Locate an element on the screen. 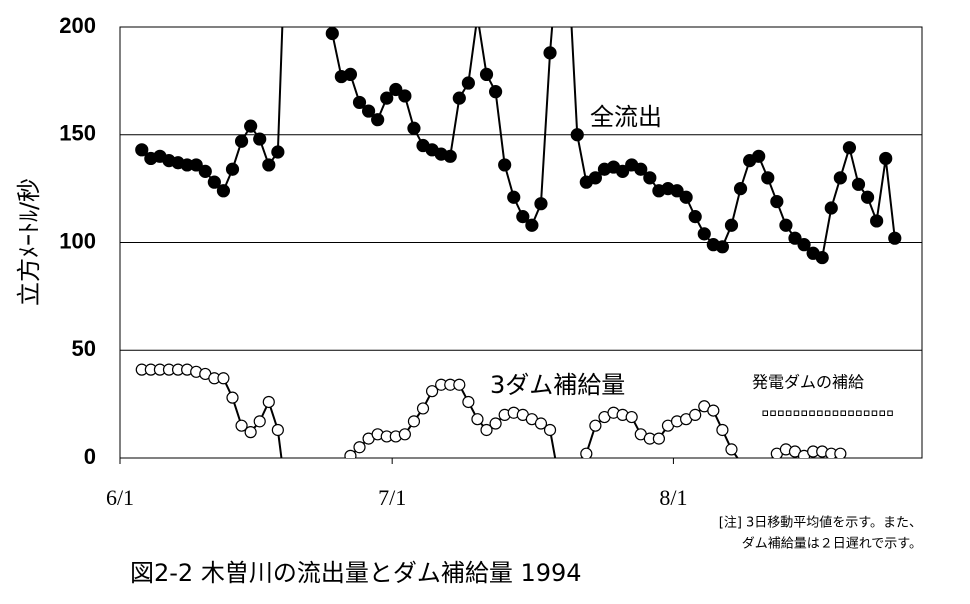 Image resolution: width=970 pixels, height=604 pixels. note: [注] 3日移動平均値を示す。また、 is located at coordinates (820, 523).